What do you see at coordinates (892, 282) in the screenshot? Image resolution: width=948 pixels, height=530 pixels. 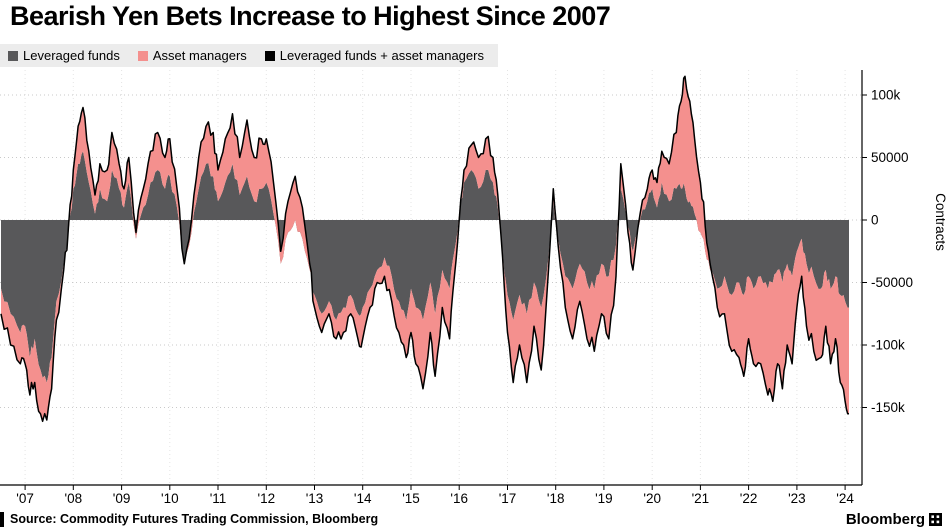 I see `y-tick-label: -50000` at bounding box center [892, 282].